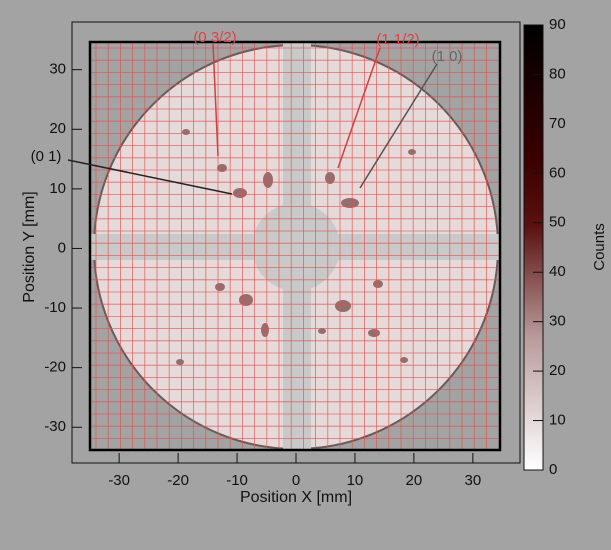 This screenshot has width=611, height=550. Describe the element at coordinates (178, 480) in the screenshot. I see `x-tick-label: -20` at that location.